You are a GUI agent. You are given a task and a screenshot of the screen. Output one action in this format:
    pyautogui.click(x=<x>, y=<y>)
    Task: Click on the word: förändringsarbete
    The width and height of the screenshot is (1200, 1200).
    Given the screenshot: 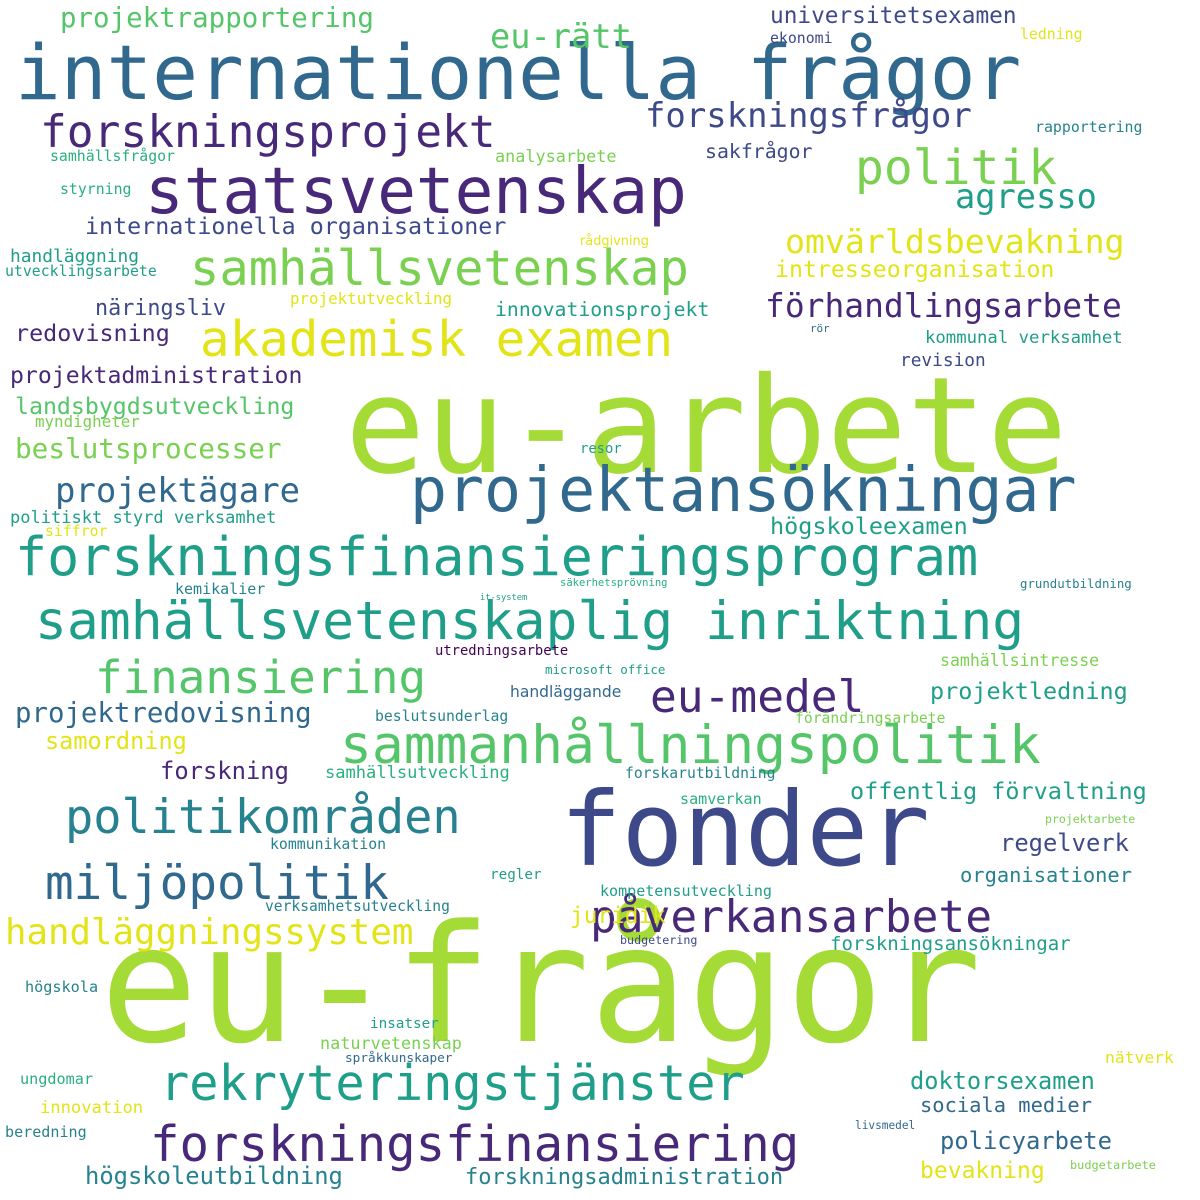 What is the action you would take?
    pyautogui.click(x=870, y=718)
    